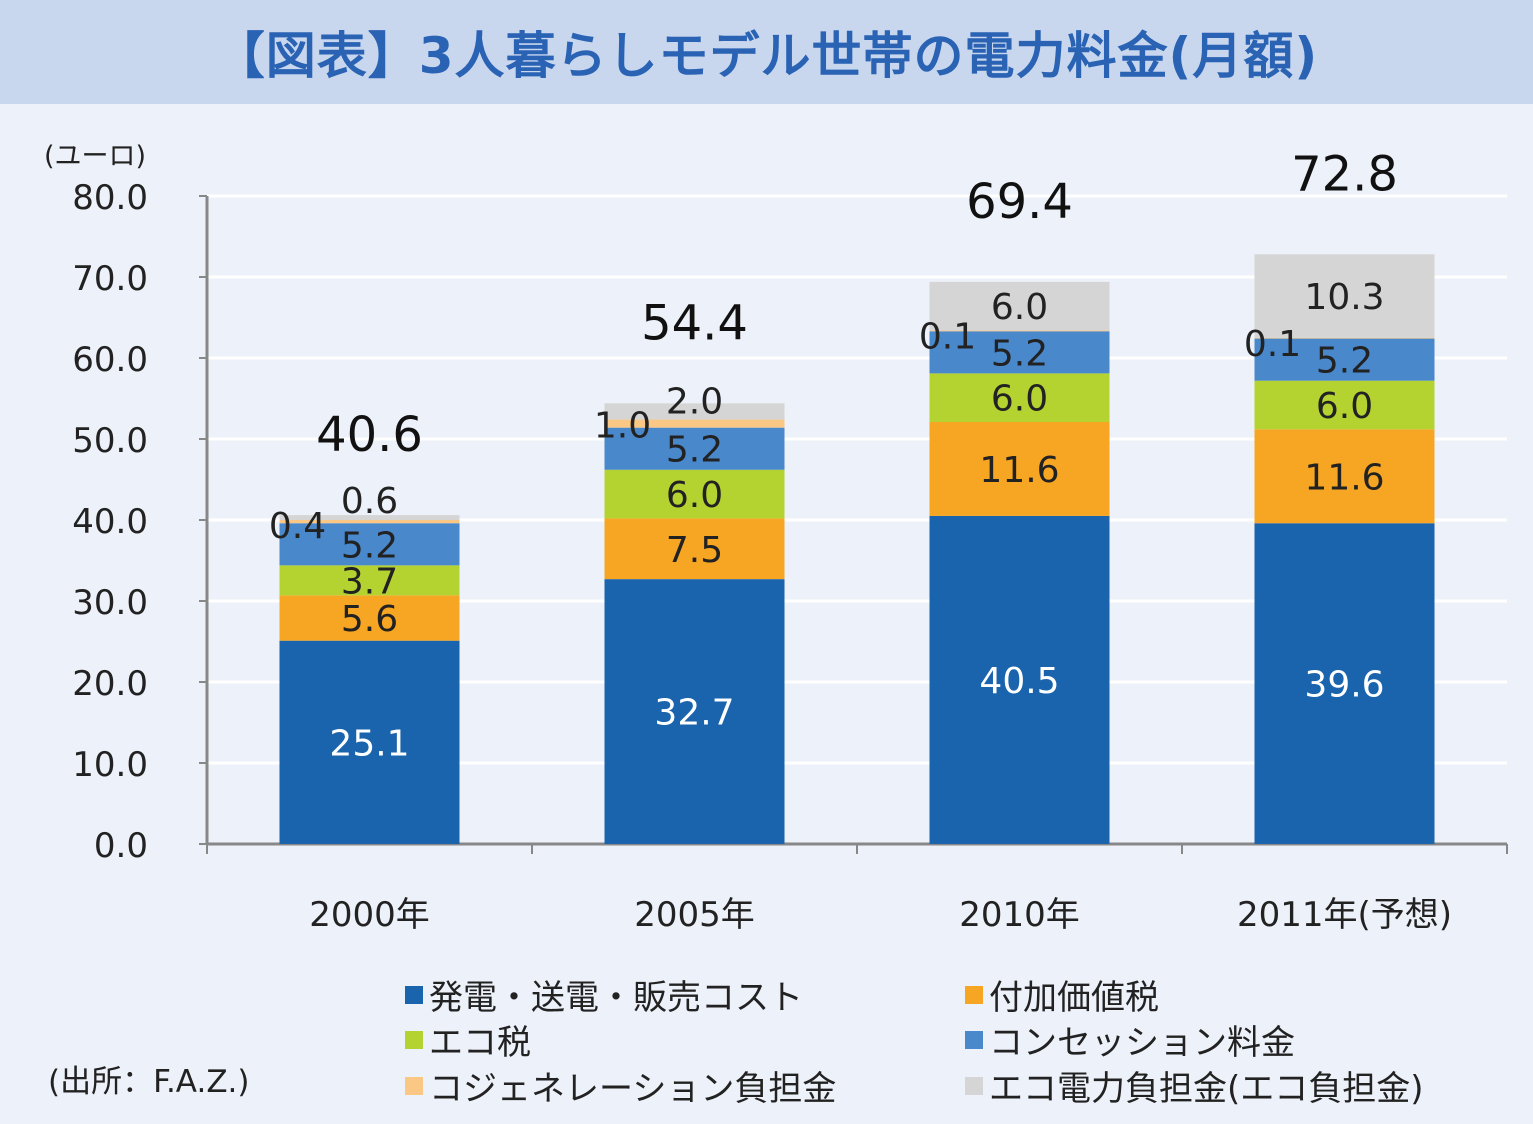  I want to click on segment-label: 32.7, so click(694, 713).